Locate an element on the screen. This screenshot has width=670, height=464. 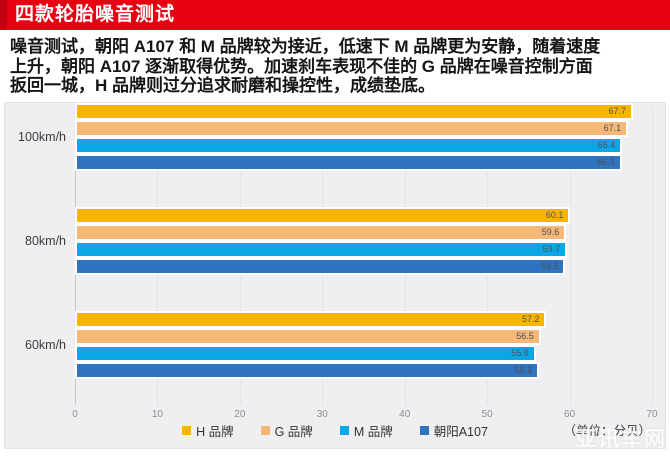
bar-group-80kmh: 80km/h 60.1 59.6 59.7 59.5 is located at coordinates (338, 240).